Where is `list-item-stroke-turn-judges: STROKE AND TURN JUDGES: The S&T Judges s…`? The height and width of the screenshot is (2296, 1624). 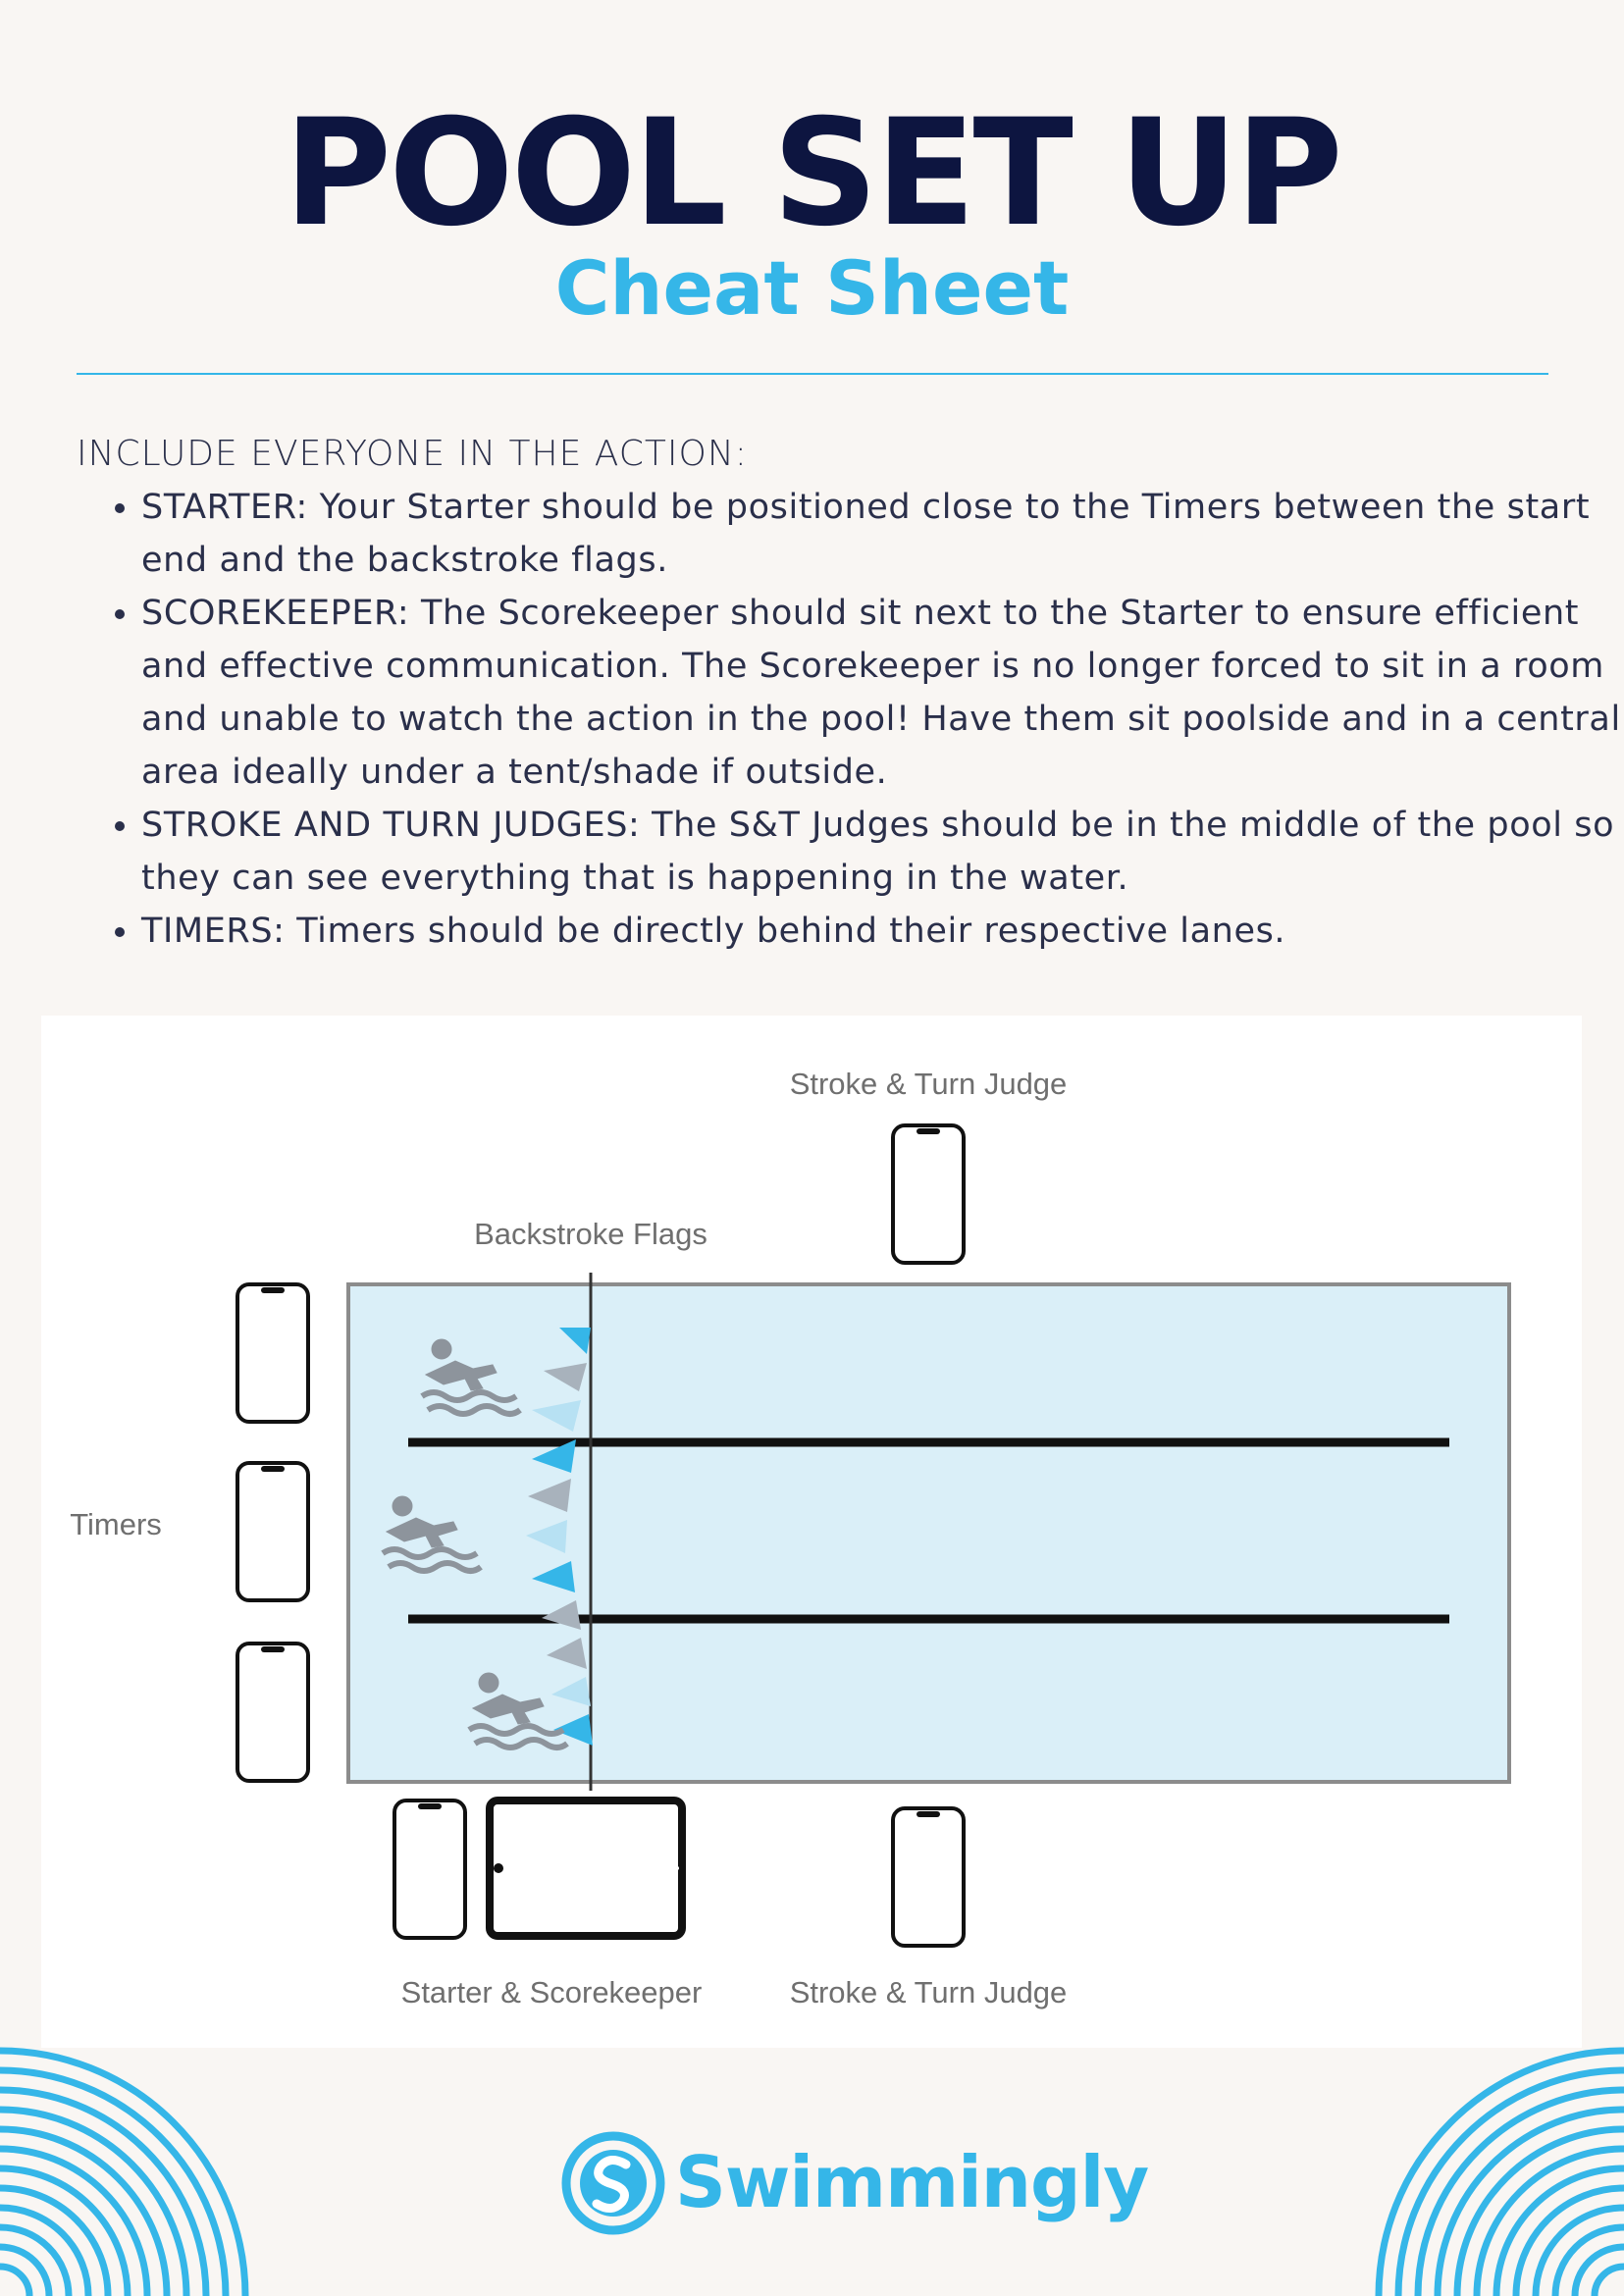 list-item-stroke-turn-judges: STROKE AND TURN JUDGES: The S&T Judges s… is located at coordinates (882, 852).